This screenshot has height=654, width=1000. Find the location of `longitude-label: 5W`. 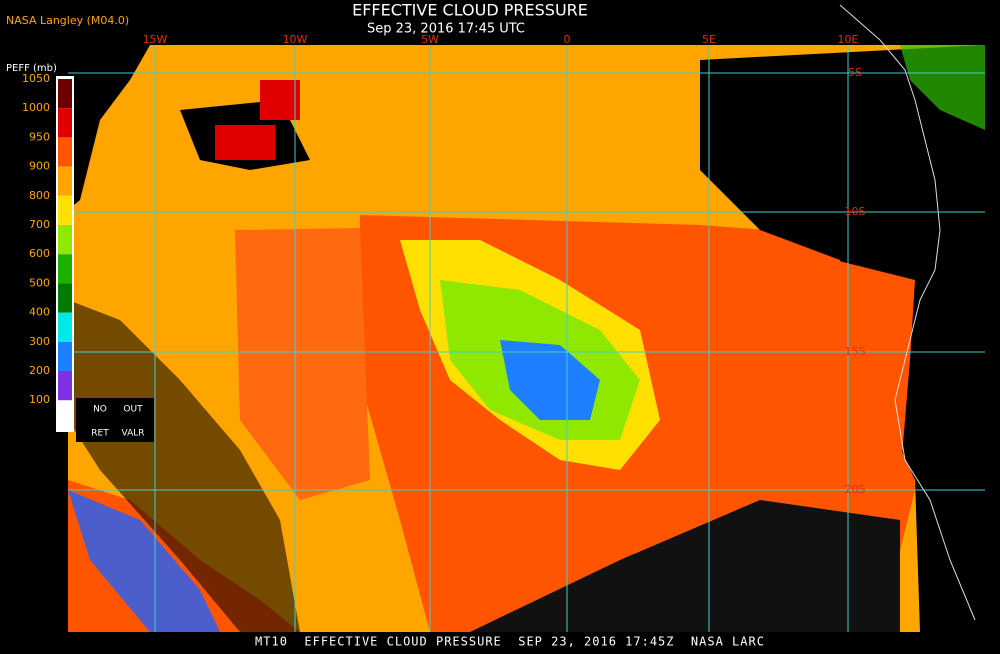

longitude-label: 5W is located at coordinates (430, 39).